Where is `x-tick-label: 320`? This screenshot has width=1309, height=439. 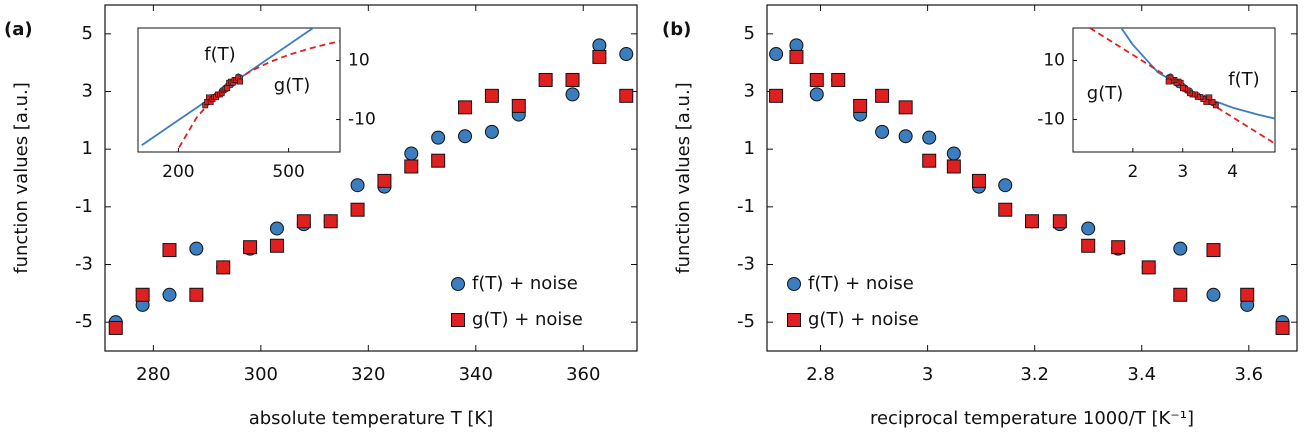
x-tick-label: 320 is located at coordinates (368, 374).